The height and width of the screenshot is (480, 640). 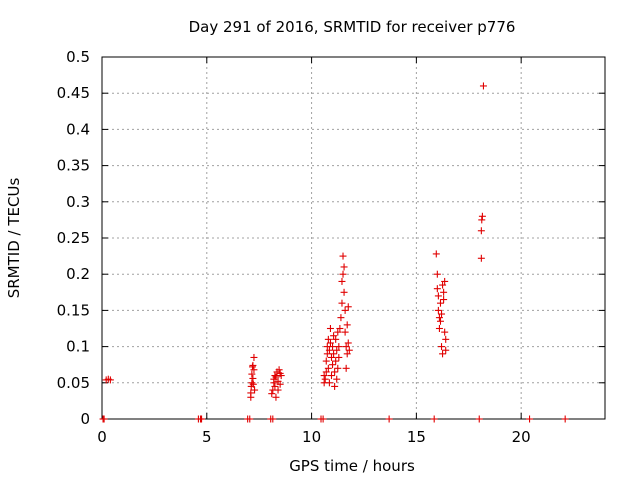 I want to click on y-tick-label: 0.4, so click(x=78, y=129).